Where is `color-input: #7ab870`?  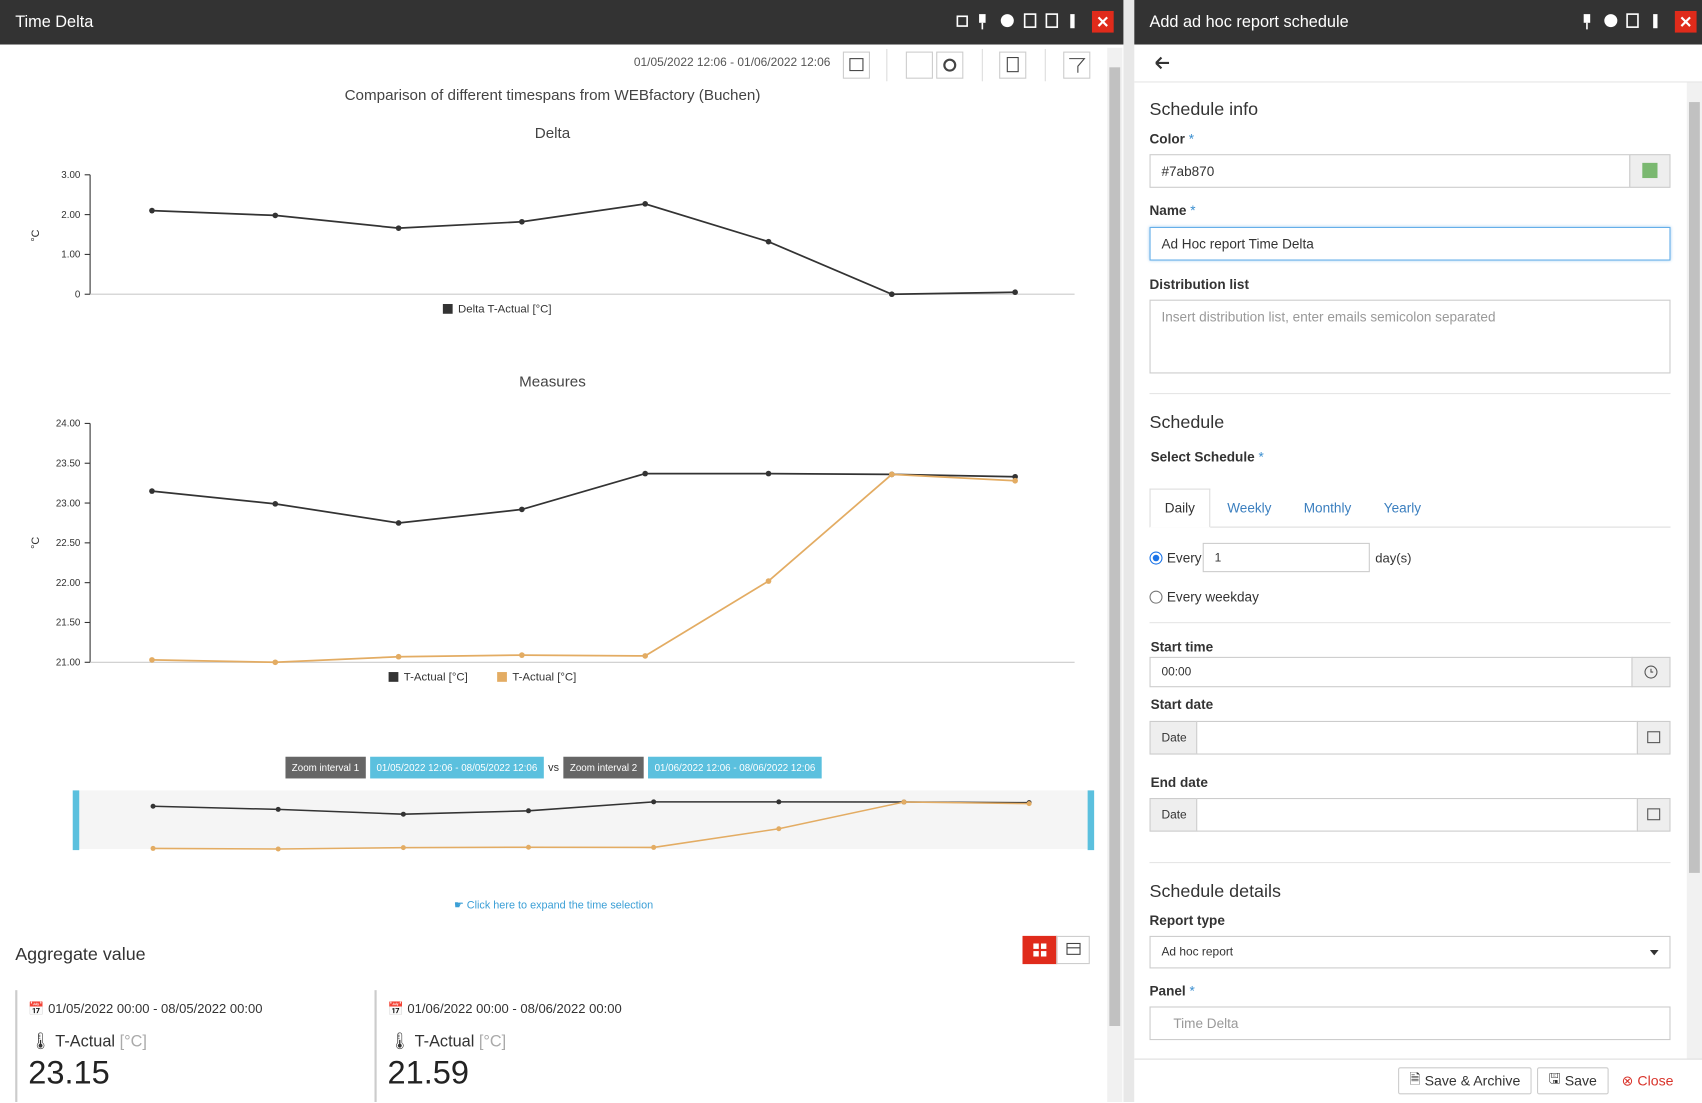 color-input: #7ab870 is located at coordinates (1390, 171).